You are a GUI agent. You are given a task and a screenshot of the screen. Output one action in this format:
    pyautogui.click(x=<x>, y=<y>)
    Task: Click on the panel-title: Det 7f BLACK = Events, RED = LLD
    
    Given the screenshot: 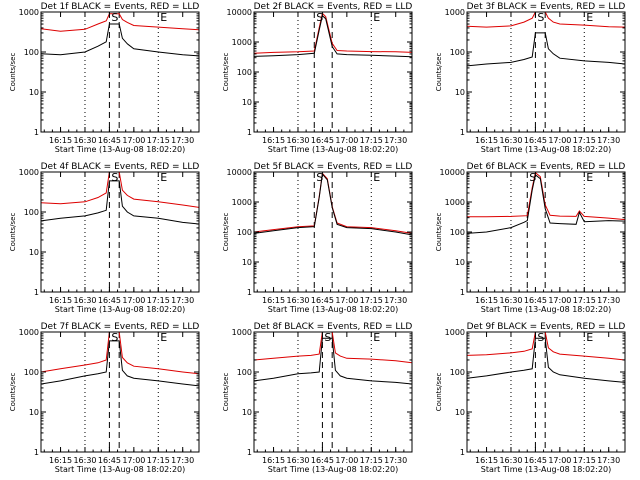 What is the action you would take?
    pyautogui.click(x=120, y=327)
    